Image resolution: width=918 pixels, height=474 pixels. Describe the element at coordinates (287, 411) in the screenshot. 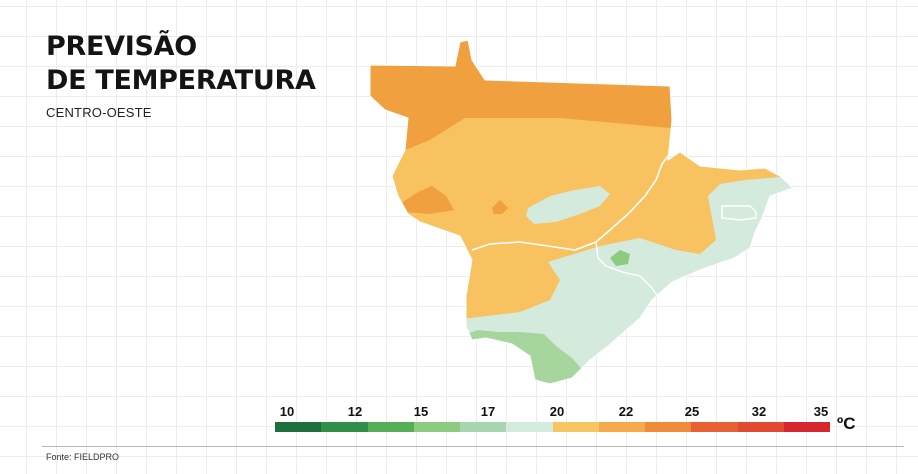

I see `legend-tick: 10` at that location.